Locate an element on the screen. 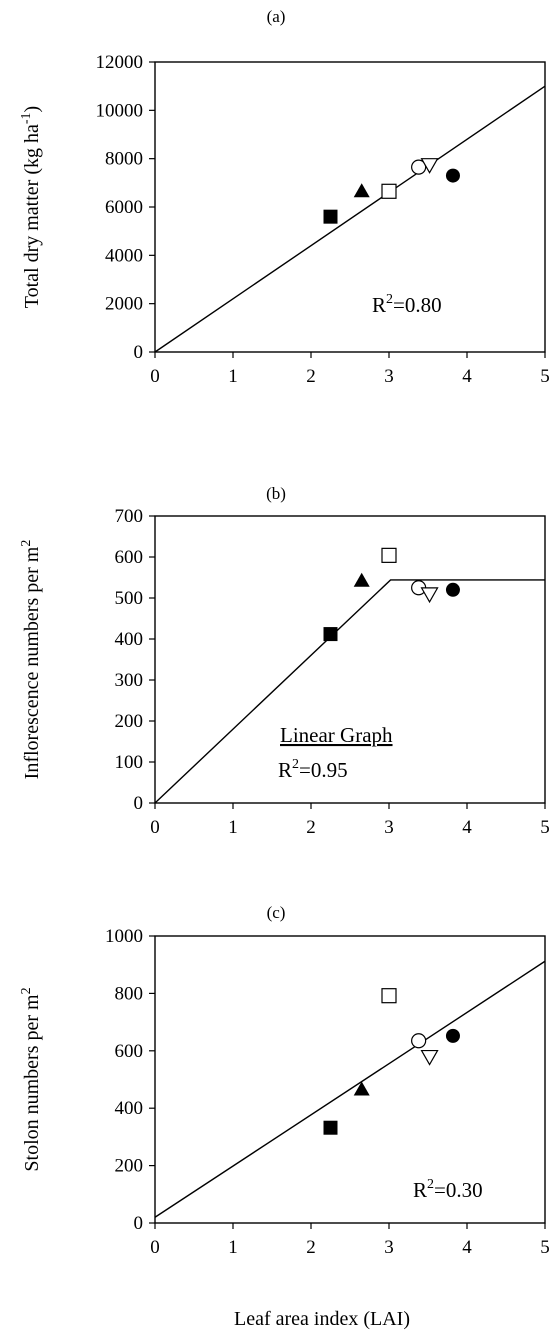  chart-2-caption: Linear Graph is located at coordinates (336, 735).